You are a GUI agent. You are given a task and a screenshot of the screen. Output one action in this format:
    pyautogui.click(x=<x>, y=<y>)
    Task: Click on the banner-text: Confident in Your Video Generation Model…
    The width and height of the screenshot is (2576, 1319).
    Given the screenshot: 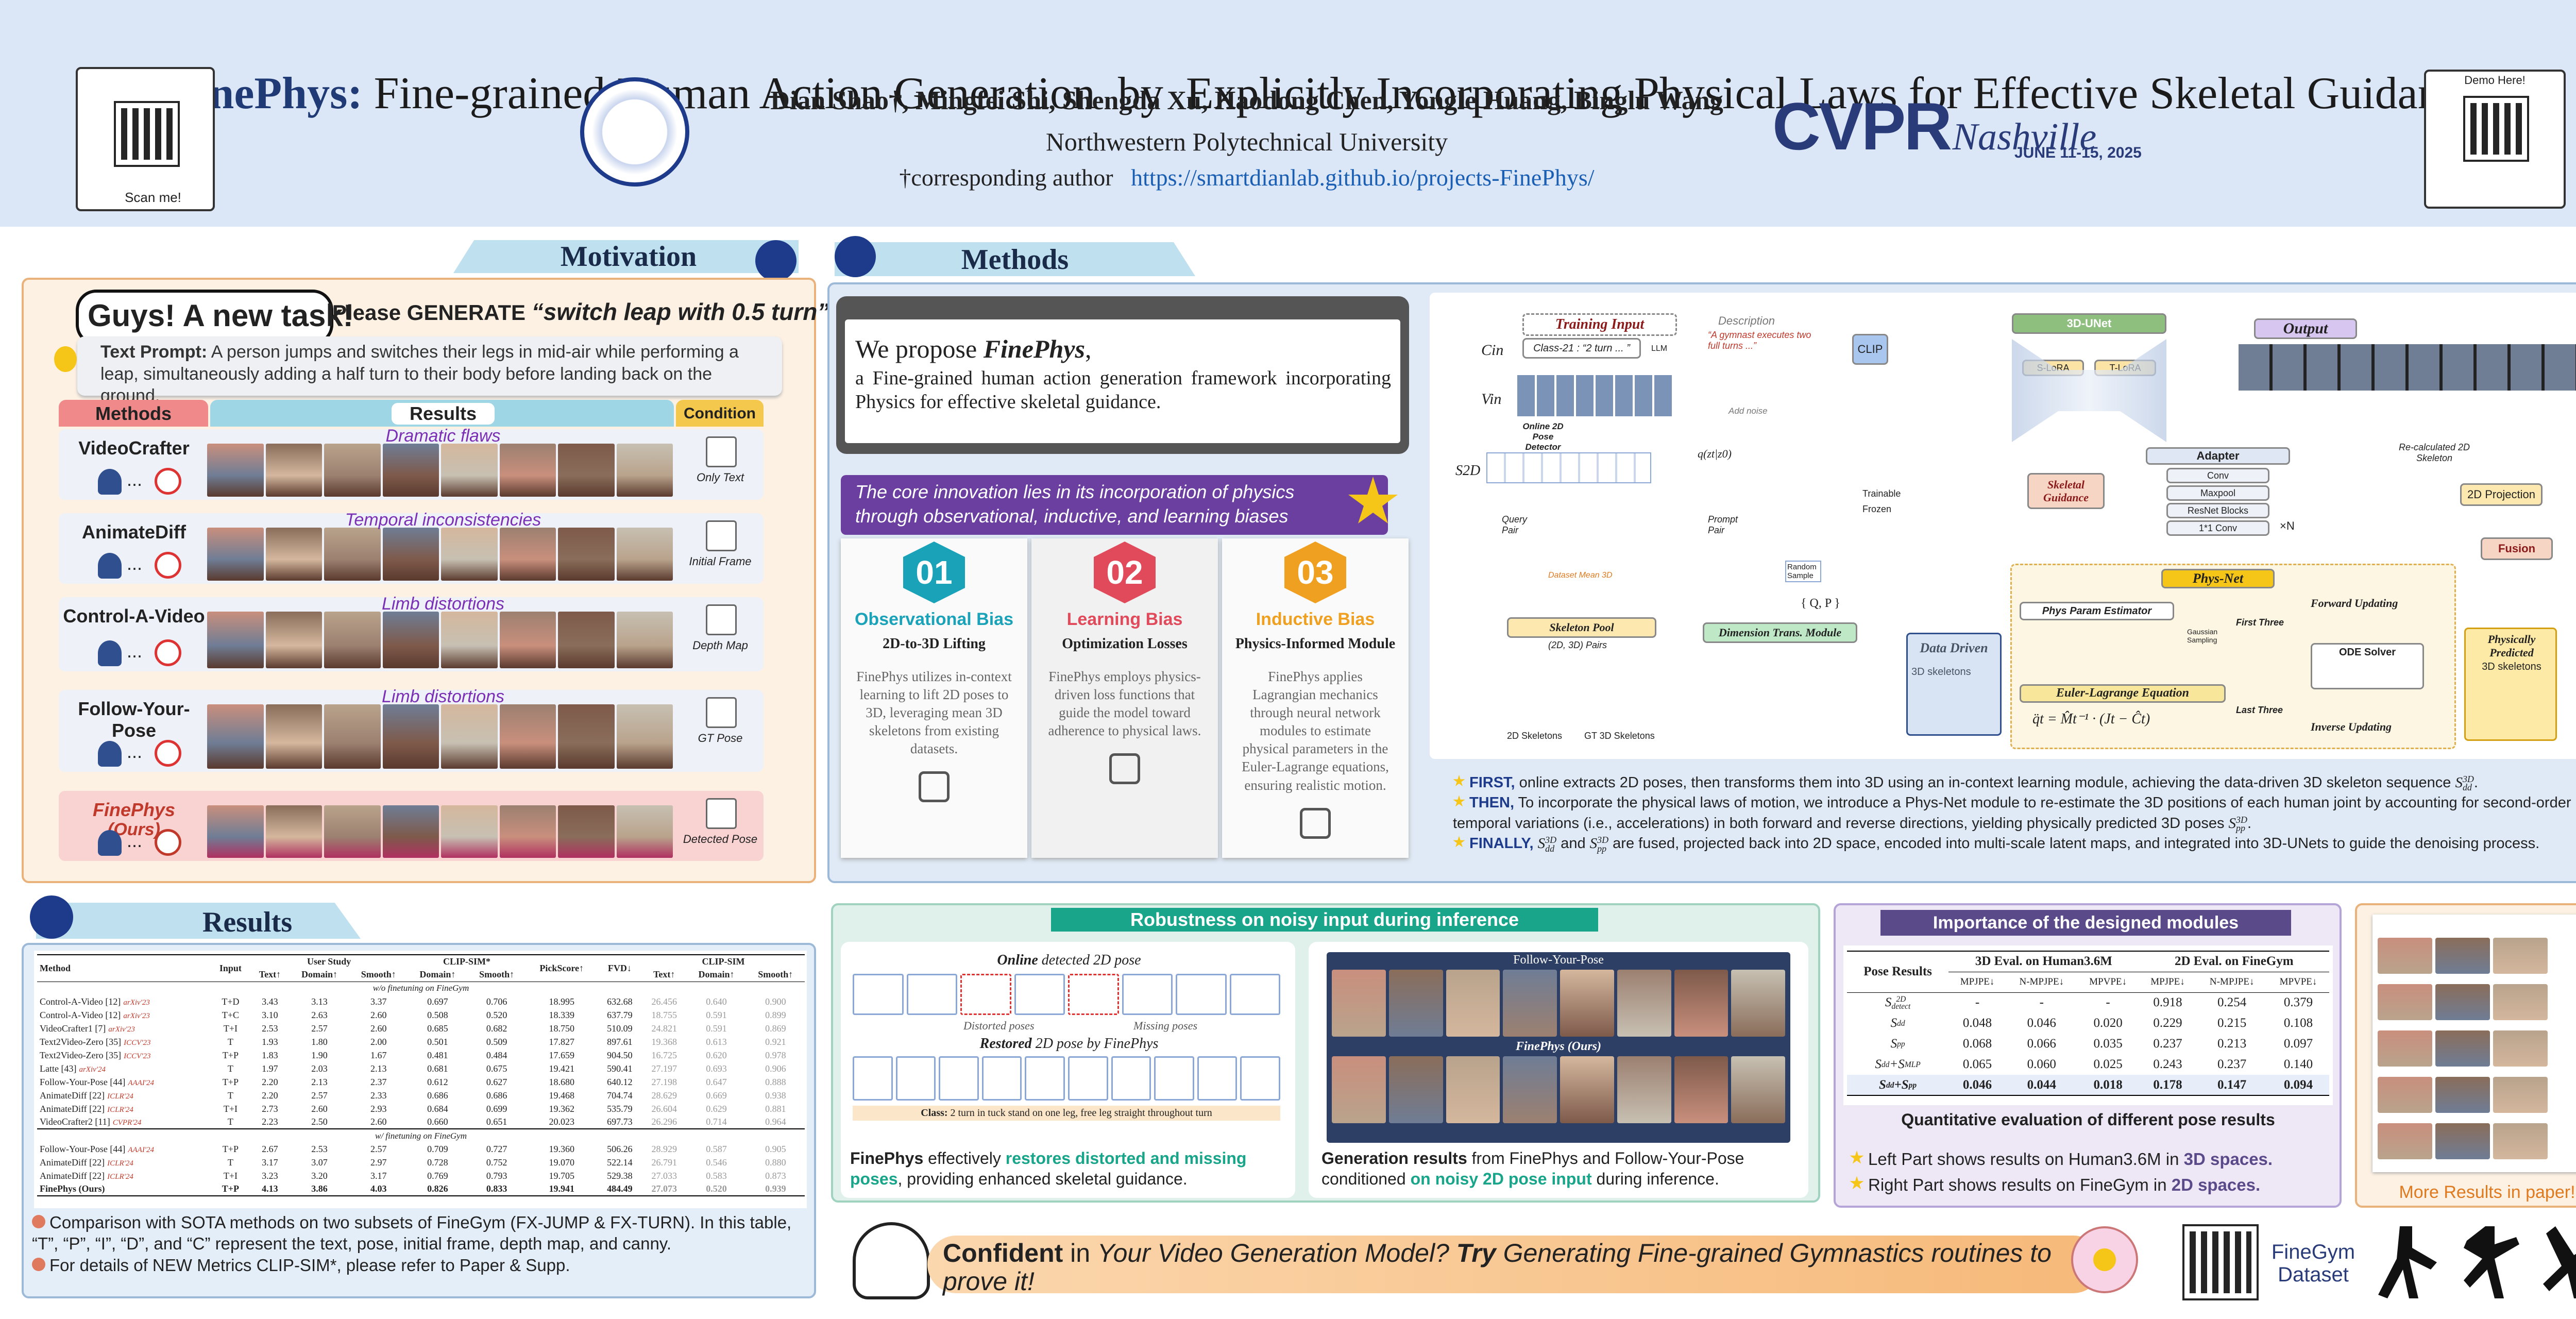 What is the action you would take?
    pyautogui.click(x=1520, y=1267)
    